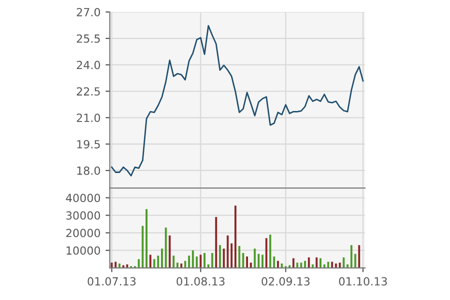  Describe the element at coordinates (88, 12) in the screenshot. I see `y-tick-label: 27.0` at that location.